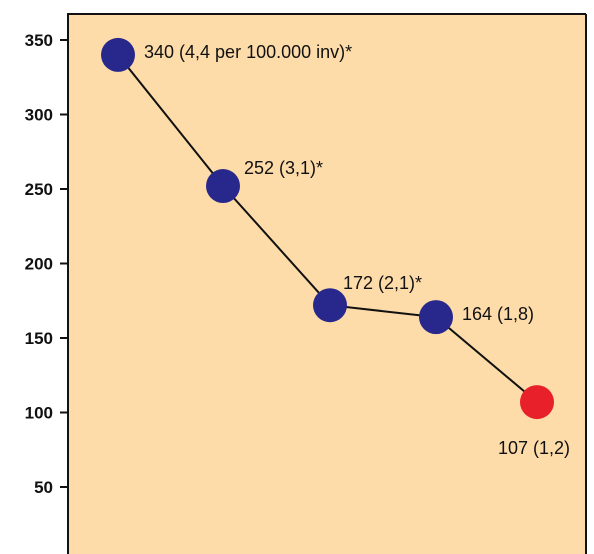  What do you see at coordinates (534, 448) in the screenshot?
I see `data-label: 107 (1,2)` at bounding box center [534, 448].